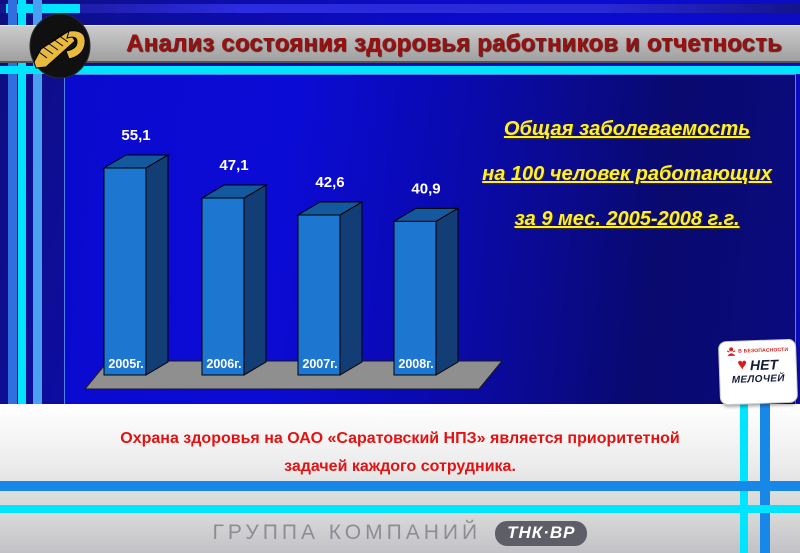  What do you see at coordinates (415, 364) in the screenshot?
I see `bar-category-label: 2008г.` at bounding box center [415, 364].